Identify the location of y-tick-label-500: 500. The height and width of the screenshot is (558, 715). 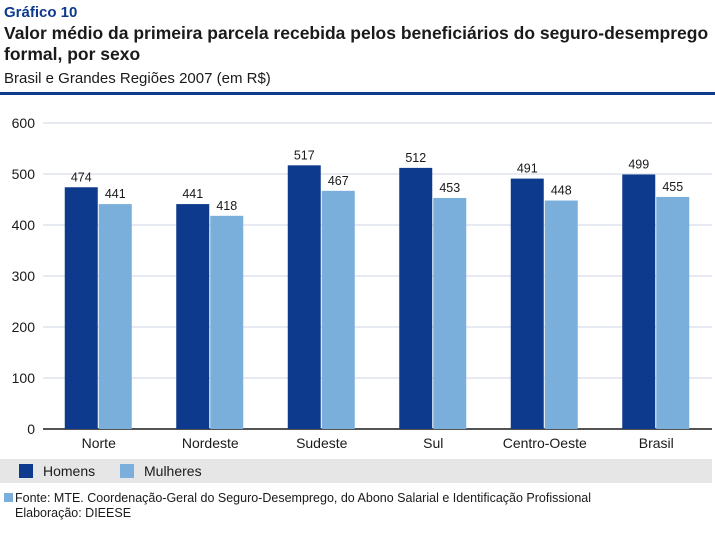
(24, 174).